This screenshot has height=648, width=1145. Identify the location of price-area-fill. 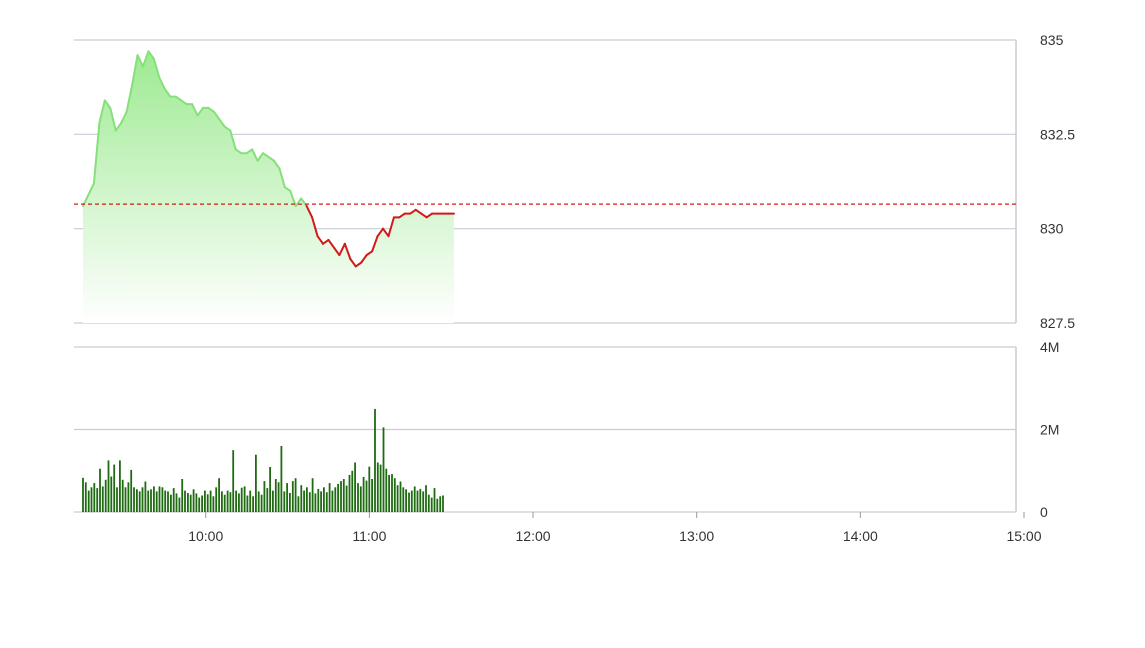
(268, 187).